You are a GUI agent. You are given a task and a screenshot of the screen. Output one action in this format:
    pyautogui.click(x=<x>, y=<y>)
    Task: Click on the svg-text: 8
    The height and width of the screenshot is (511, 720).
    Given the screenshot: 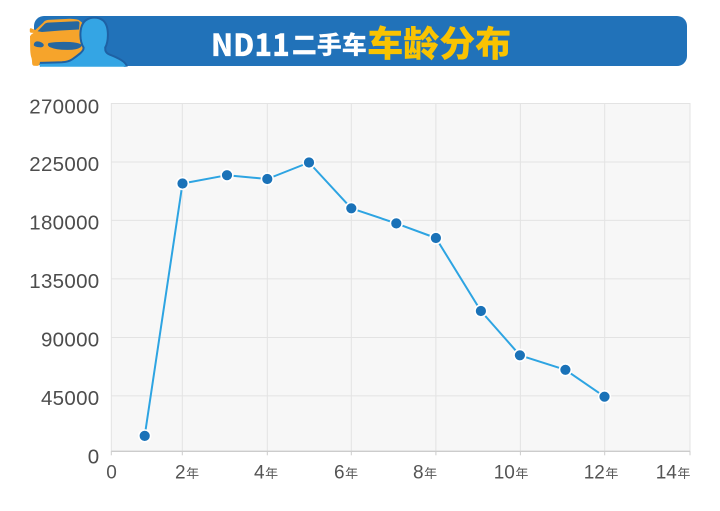 What is the action you would take?
    pyautogui.click(x=418, y=472)
    